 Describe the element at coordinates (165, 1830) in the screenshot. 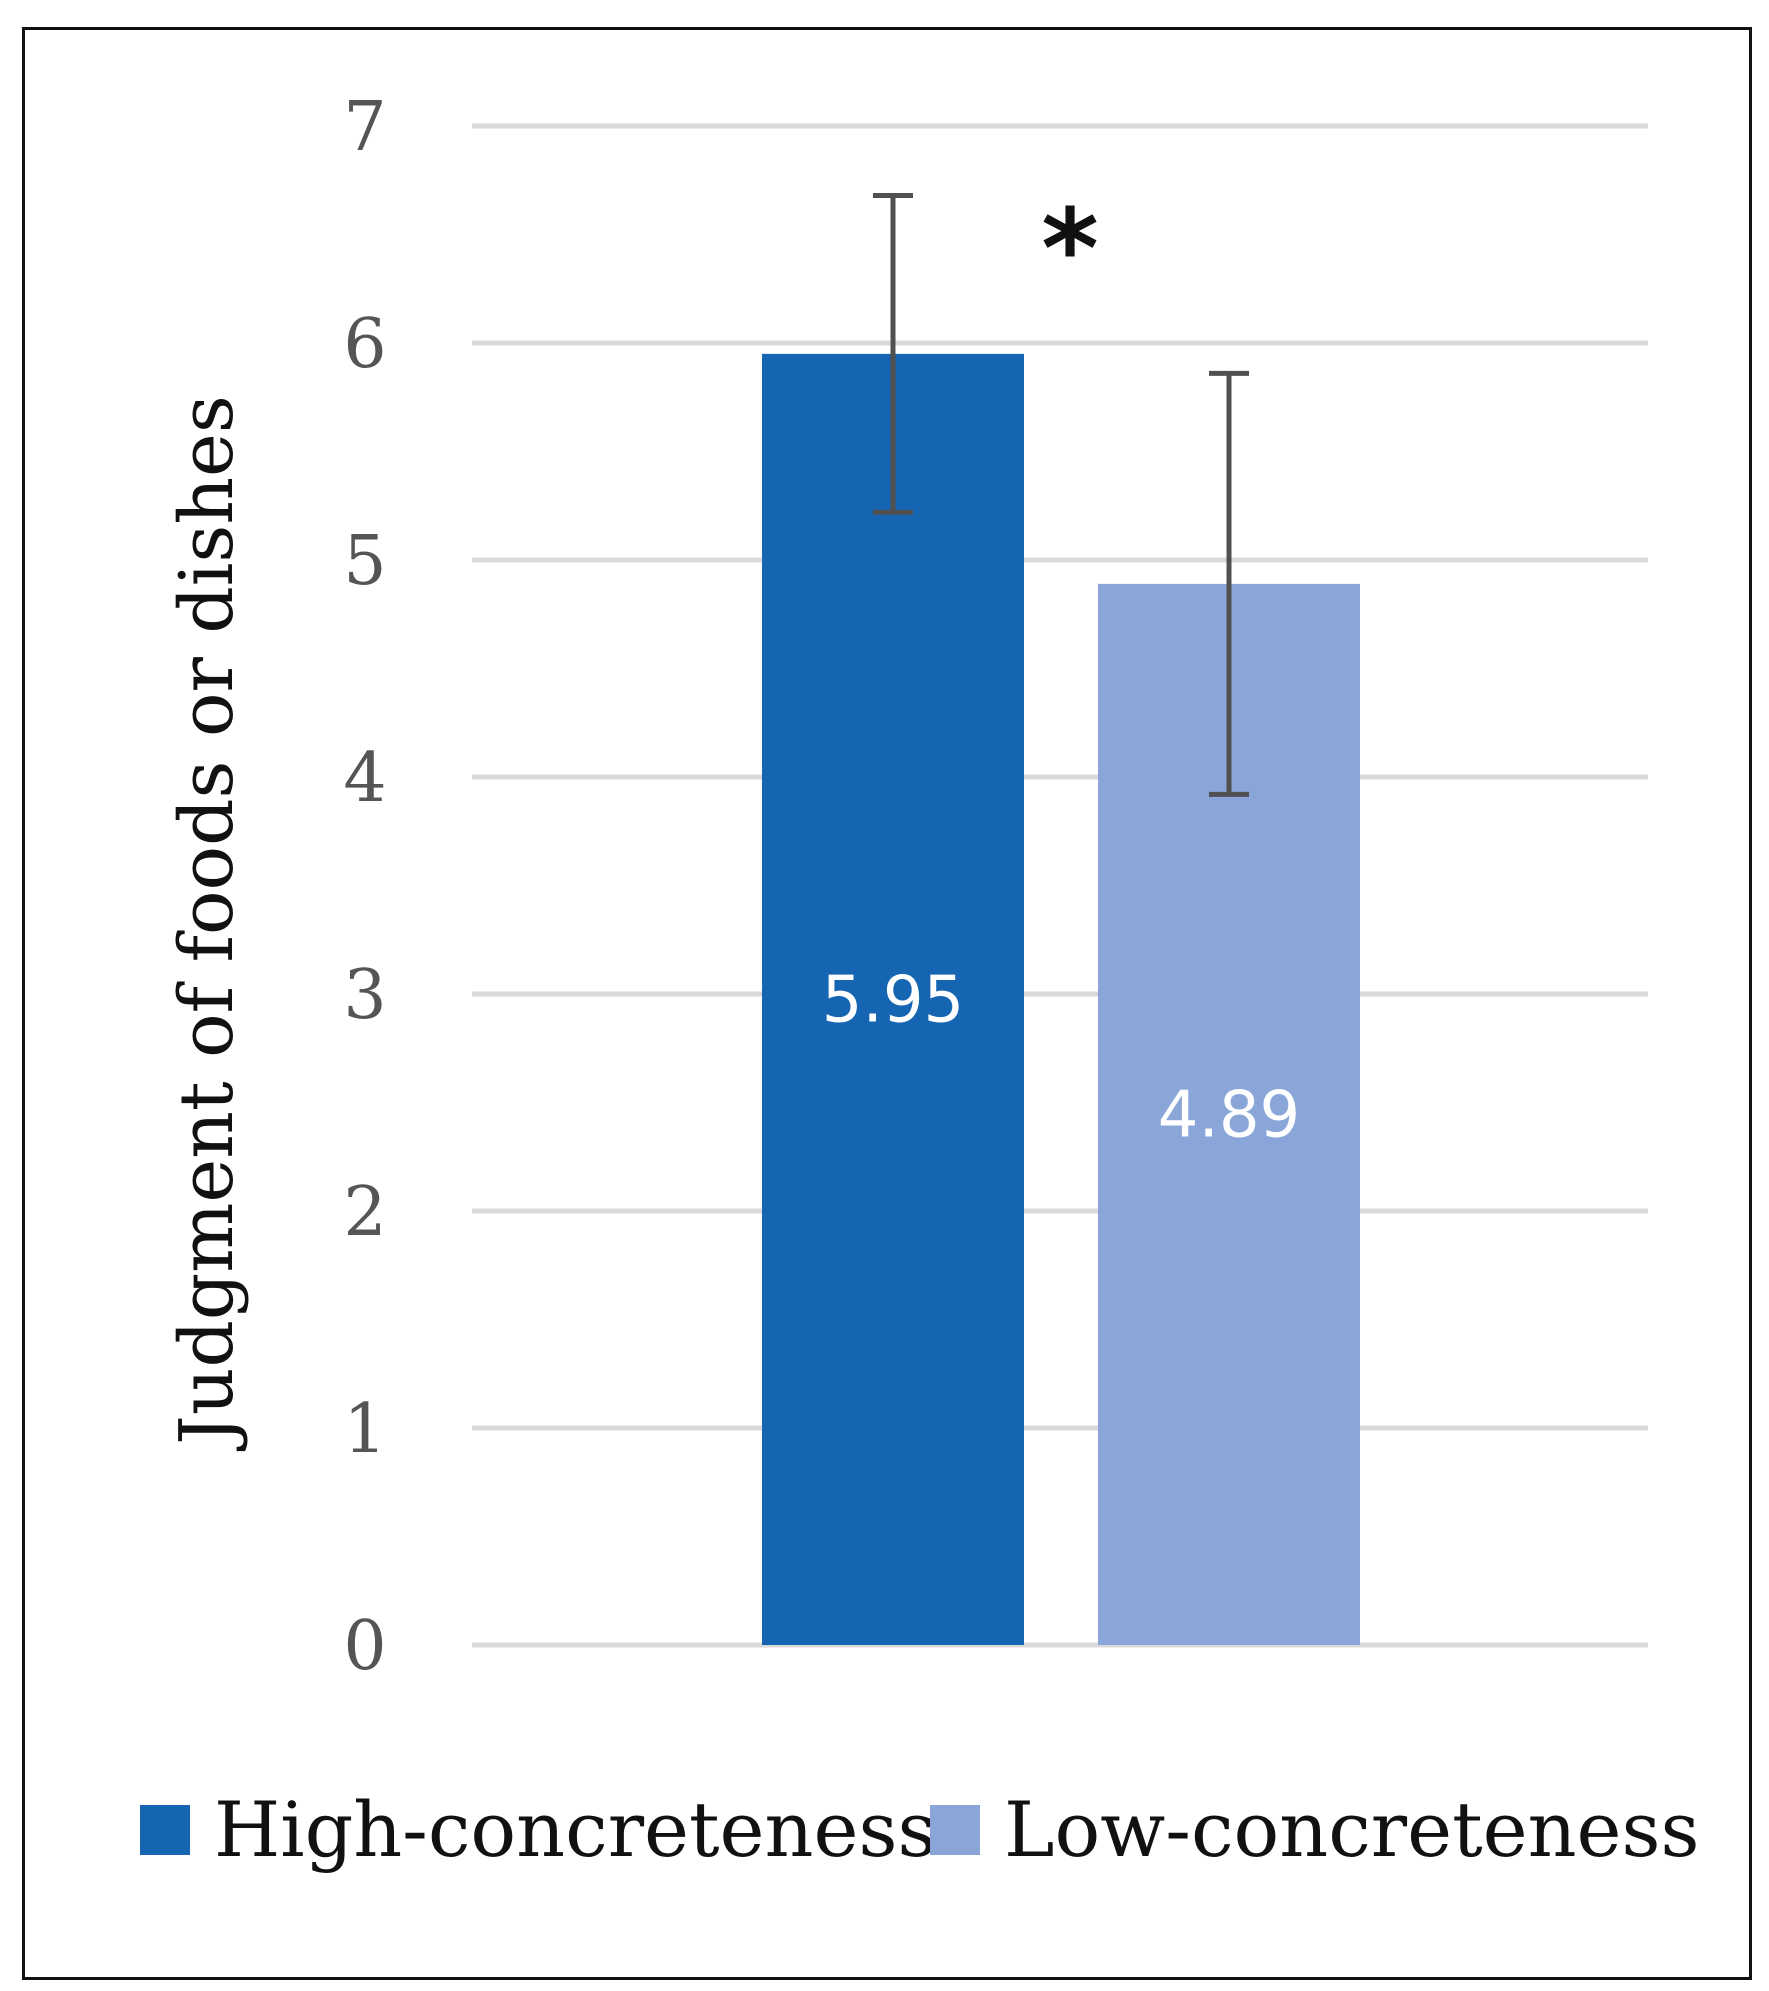

I see `legend-swatch-high-concreteness` at that location.